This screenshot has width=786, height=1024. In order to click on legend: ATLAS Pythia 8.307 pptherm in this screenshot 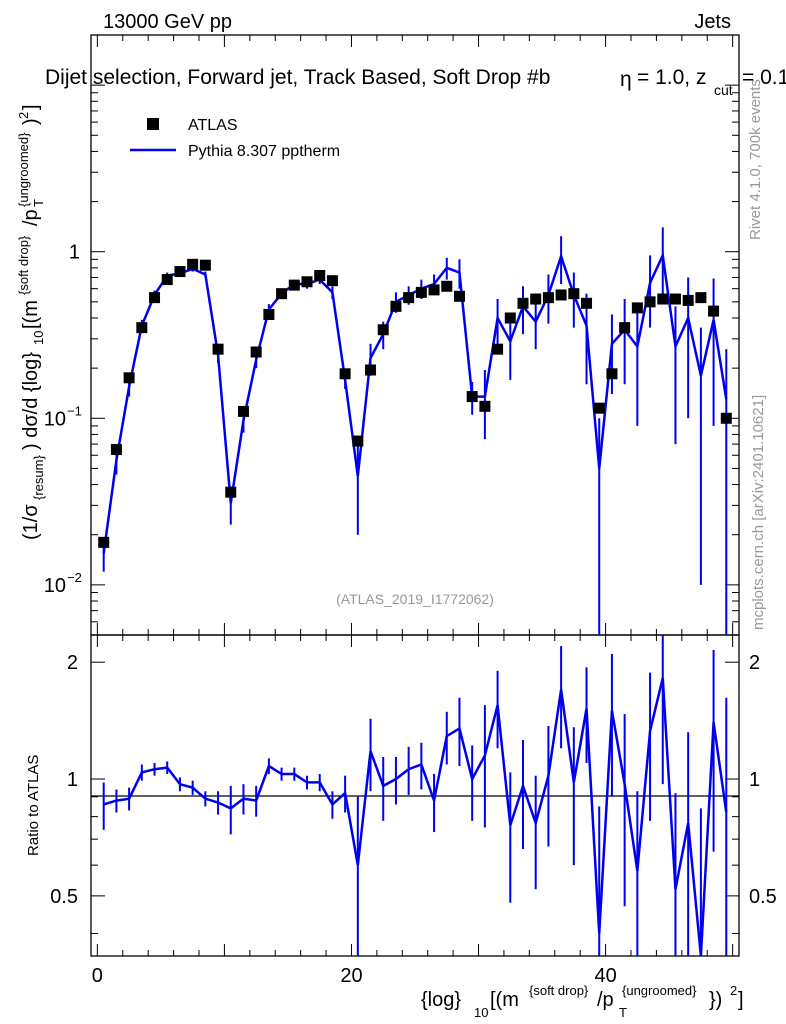, I will do `click(235, 138)`.